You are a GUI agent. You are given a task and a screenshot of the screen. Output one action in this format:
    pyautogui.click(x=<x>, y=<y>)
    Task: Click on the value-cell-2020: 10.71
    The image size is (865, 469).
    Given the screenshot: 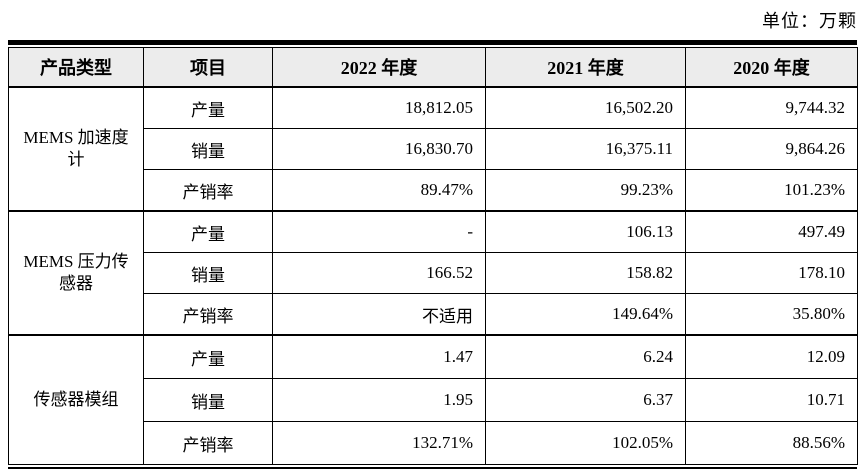 What is the action you would take?
    pyautogui.click(x=771, y=400)
    